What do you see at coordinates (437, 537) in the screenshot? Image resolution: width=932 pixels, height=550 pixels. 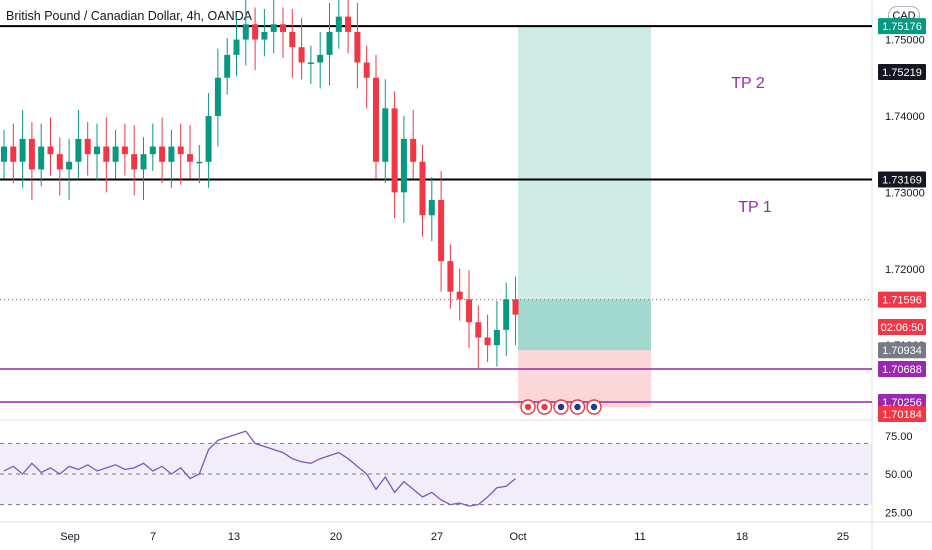 I see `time-axis-tick: 27` at bounding box center [437, 537].